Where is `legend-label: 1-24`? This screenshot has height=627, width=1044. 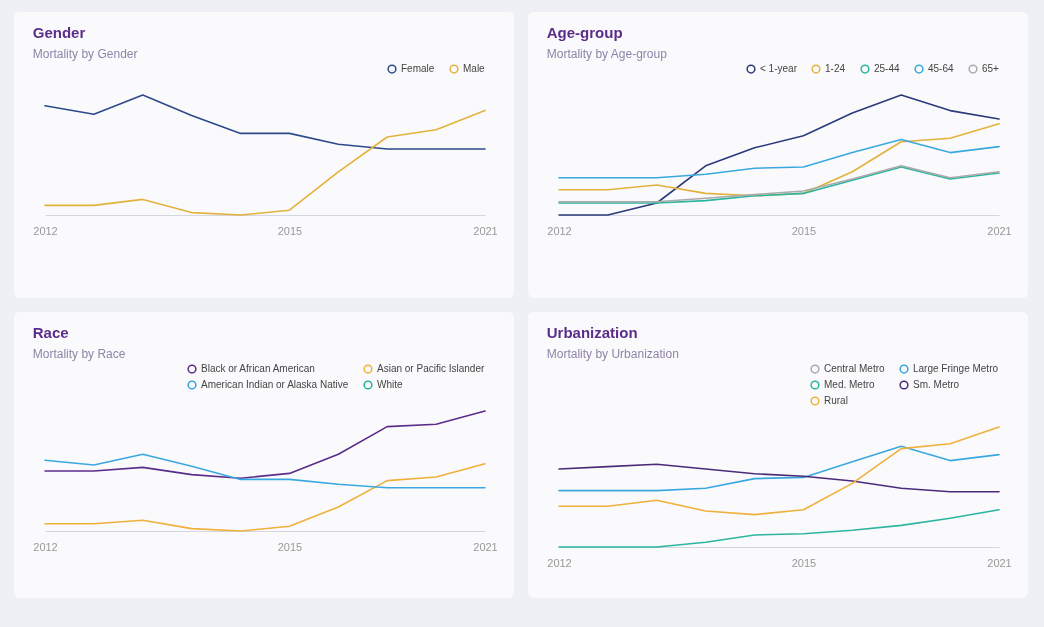 legend-label: 1-24 is located at coordinates (835, 69).